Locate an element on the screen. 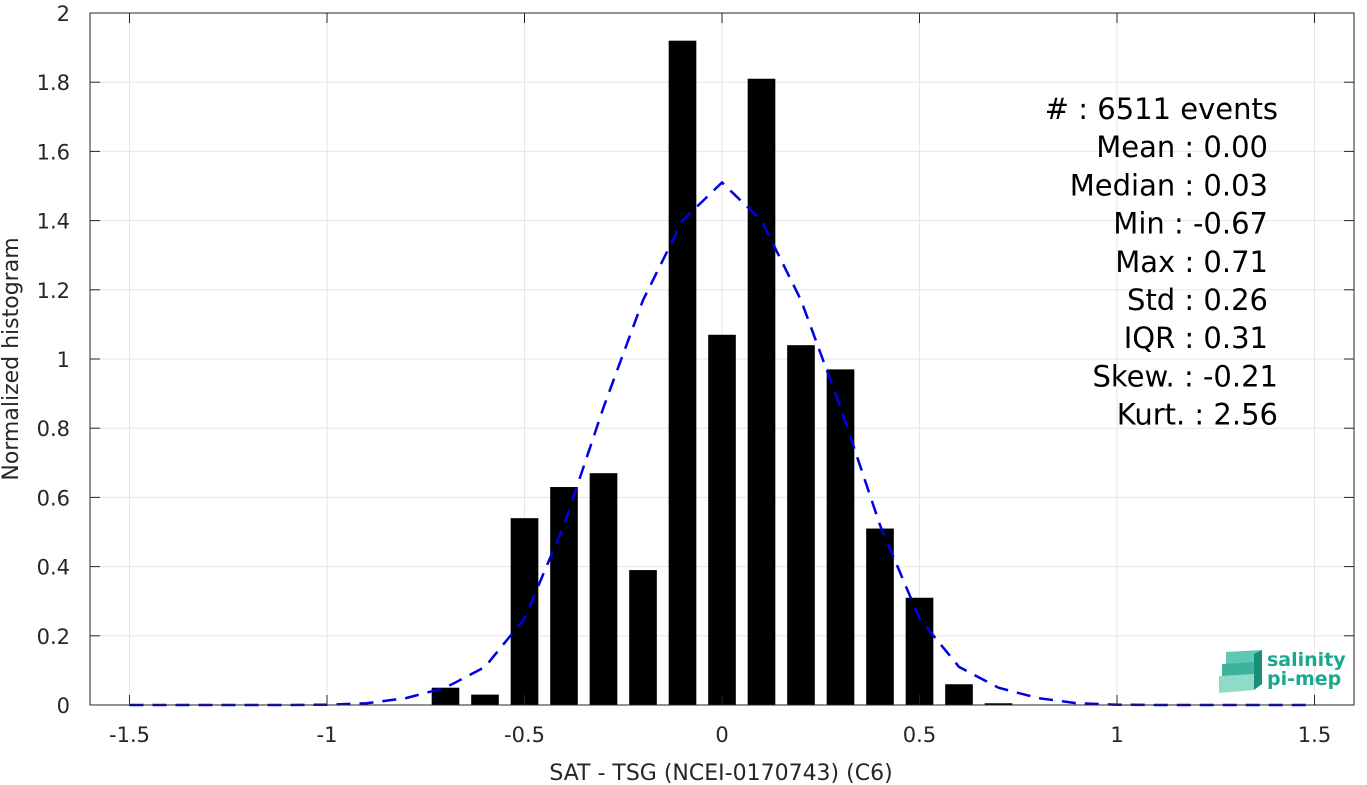  y-tick-label: 1.2 is located at coordinates (53, 291).